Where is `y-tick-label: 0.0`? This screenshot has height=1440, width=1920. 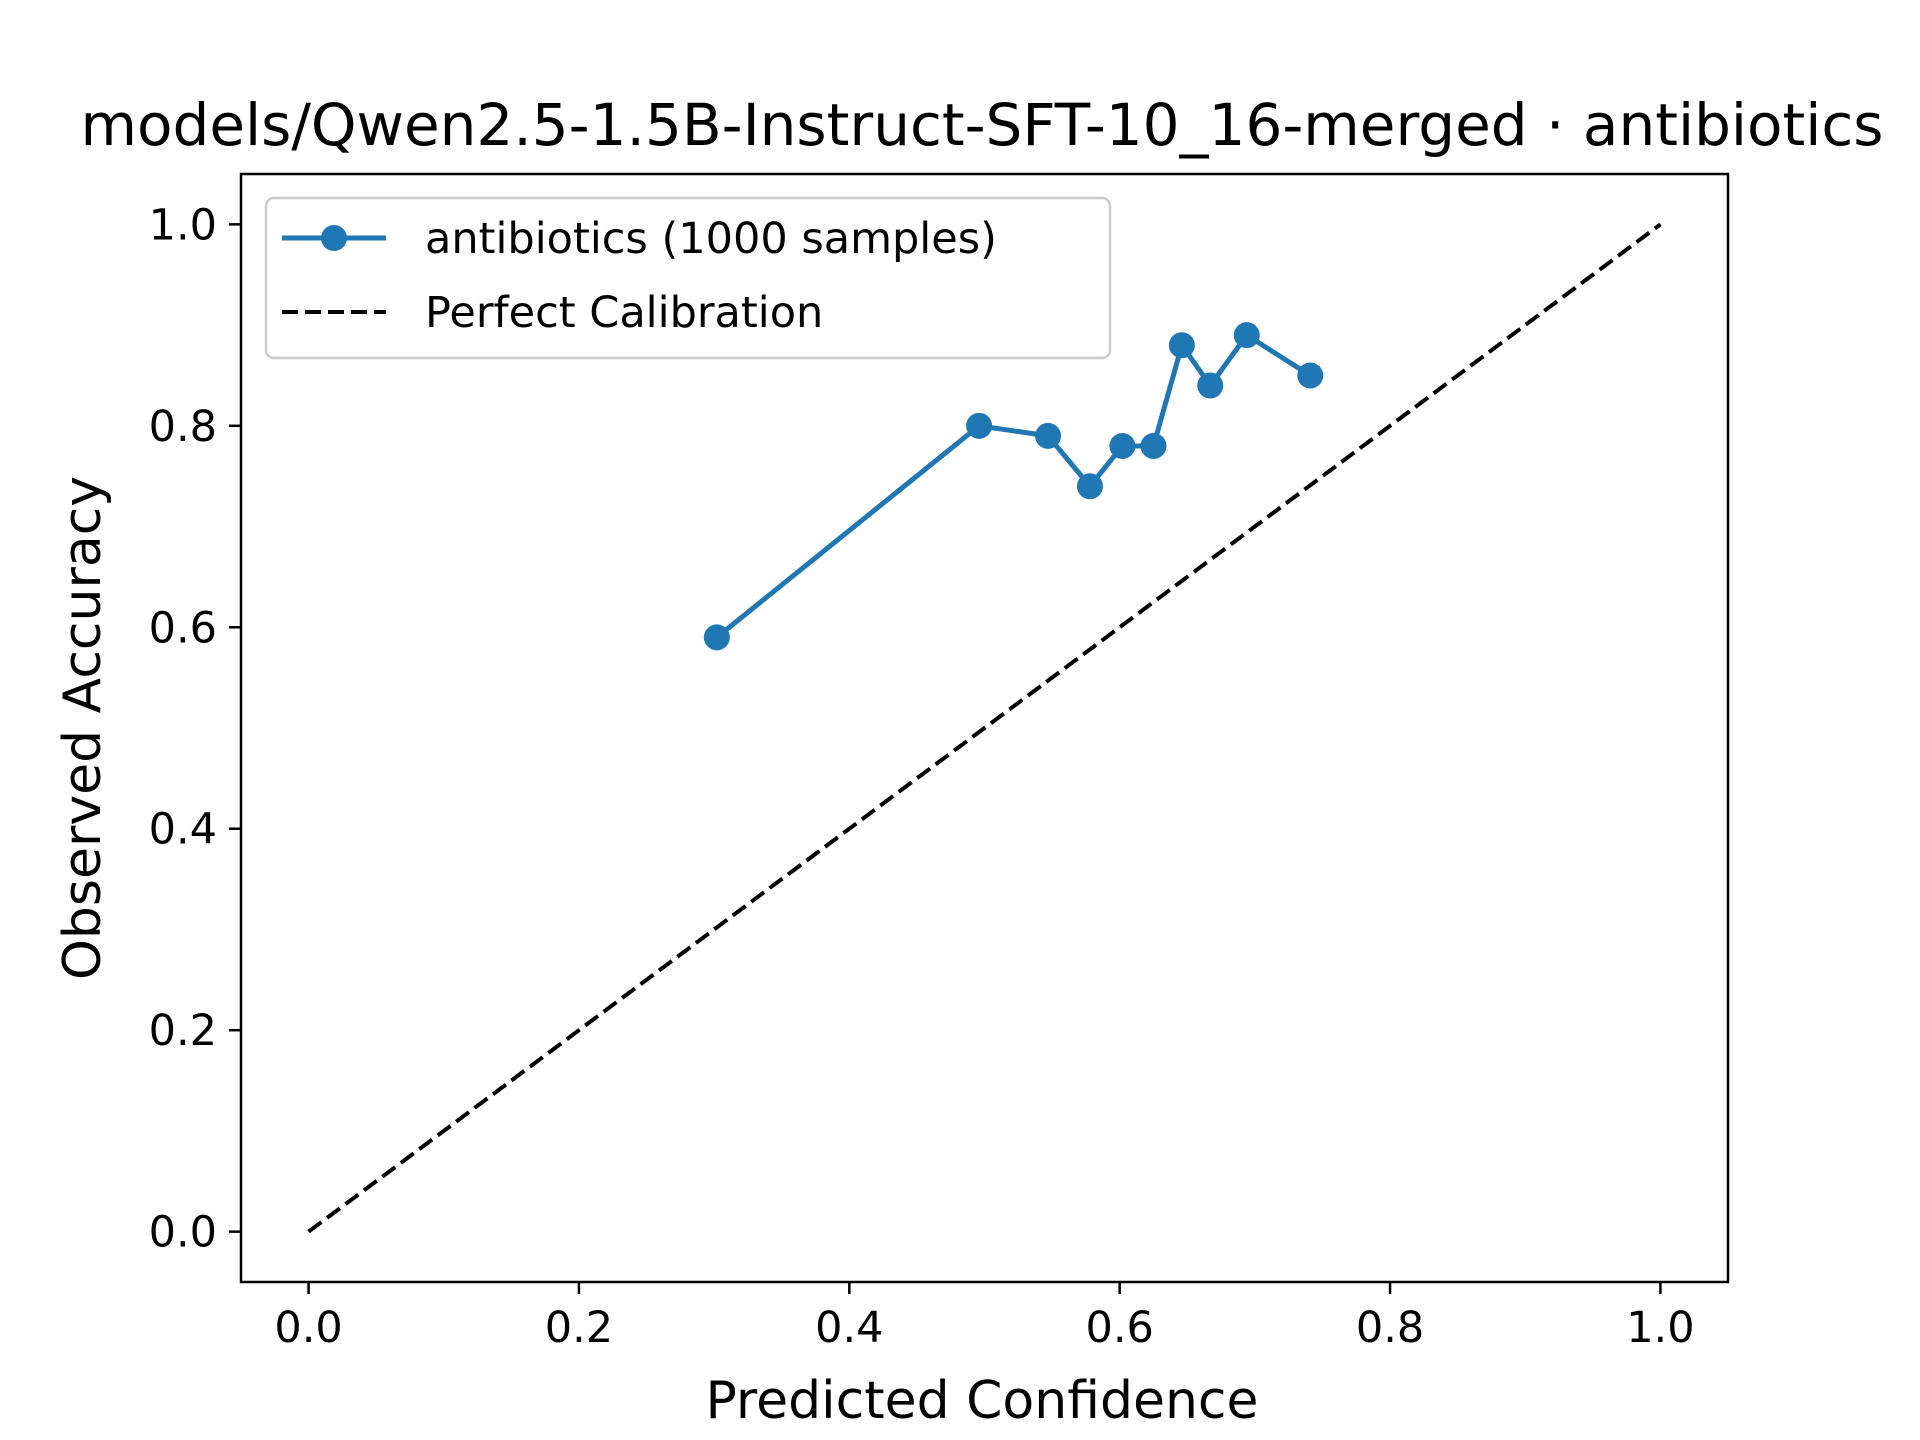 y-tick-label: 0.0 is located at coordinates (183, 1233).